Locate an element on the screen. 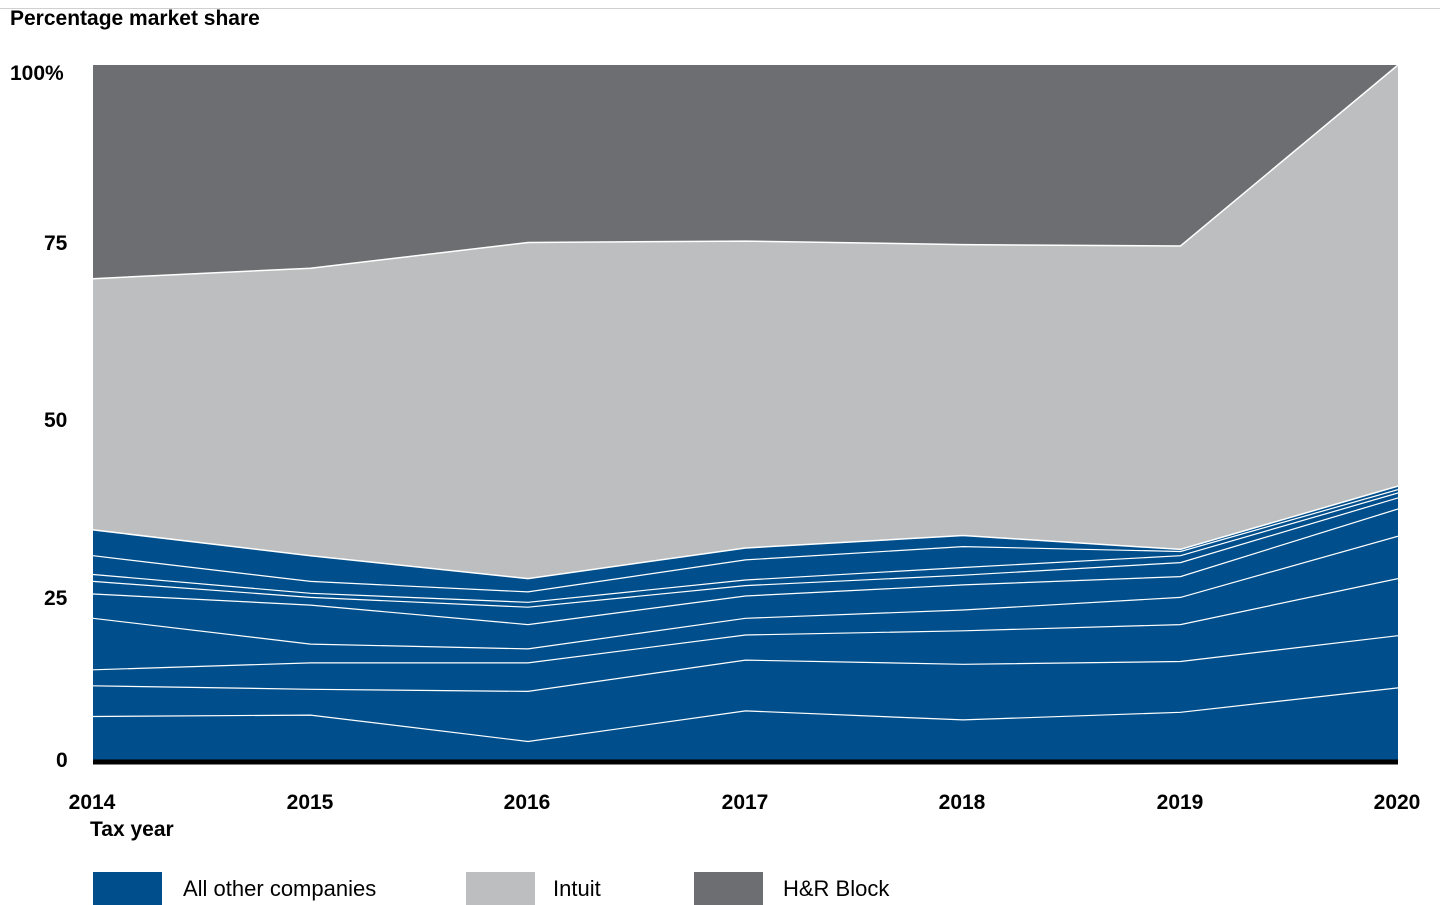 The height and width of the screenshot is (905, 1440). x-tick-label-2015: 2015 is located at coordinates (310, 802).